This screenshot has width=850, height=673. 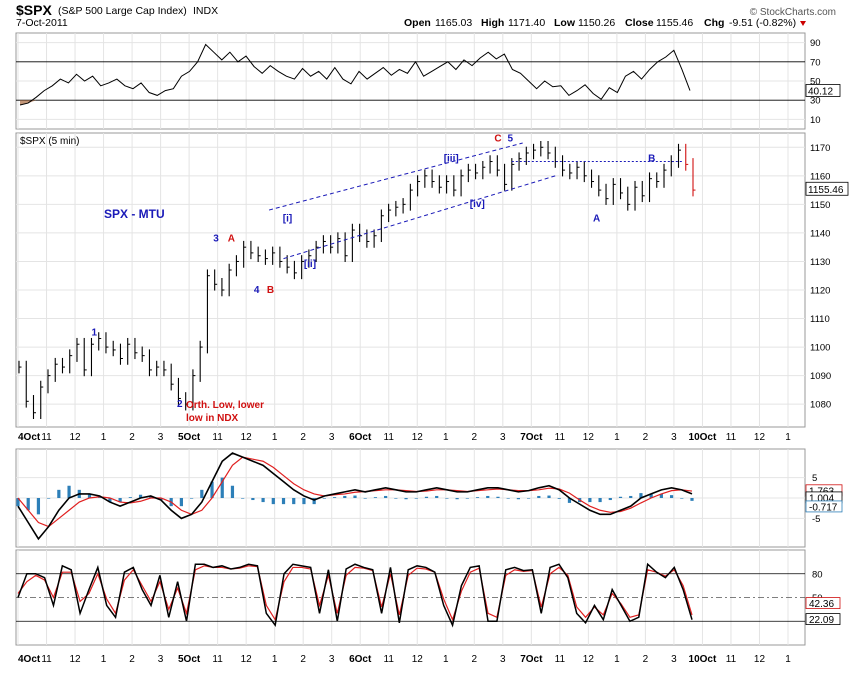 I want to click on last-price-tag-box, so click(x=827, y=188).